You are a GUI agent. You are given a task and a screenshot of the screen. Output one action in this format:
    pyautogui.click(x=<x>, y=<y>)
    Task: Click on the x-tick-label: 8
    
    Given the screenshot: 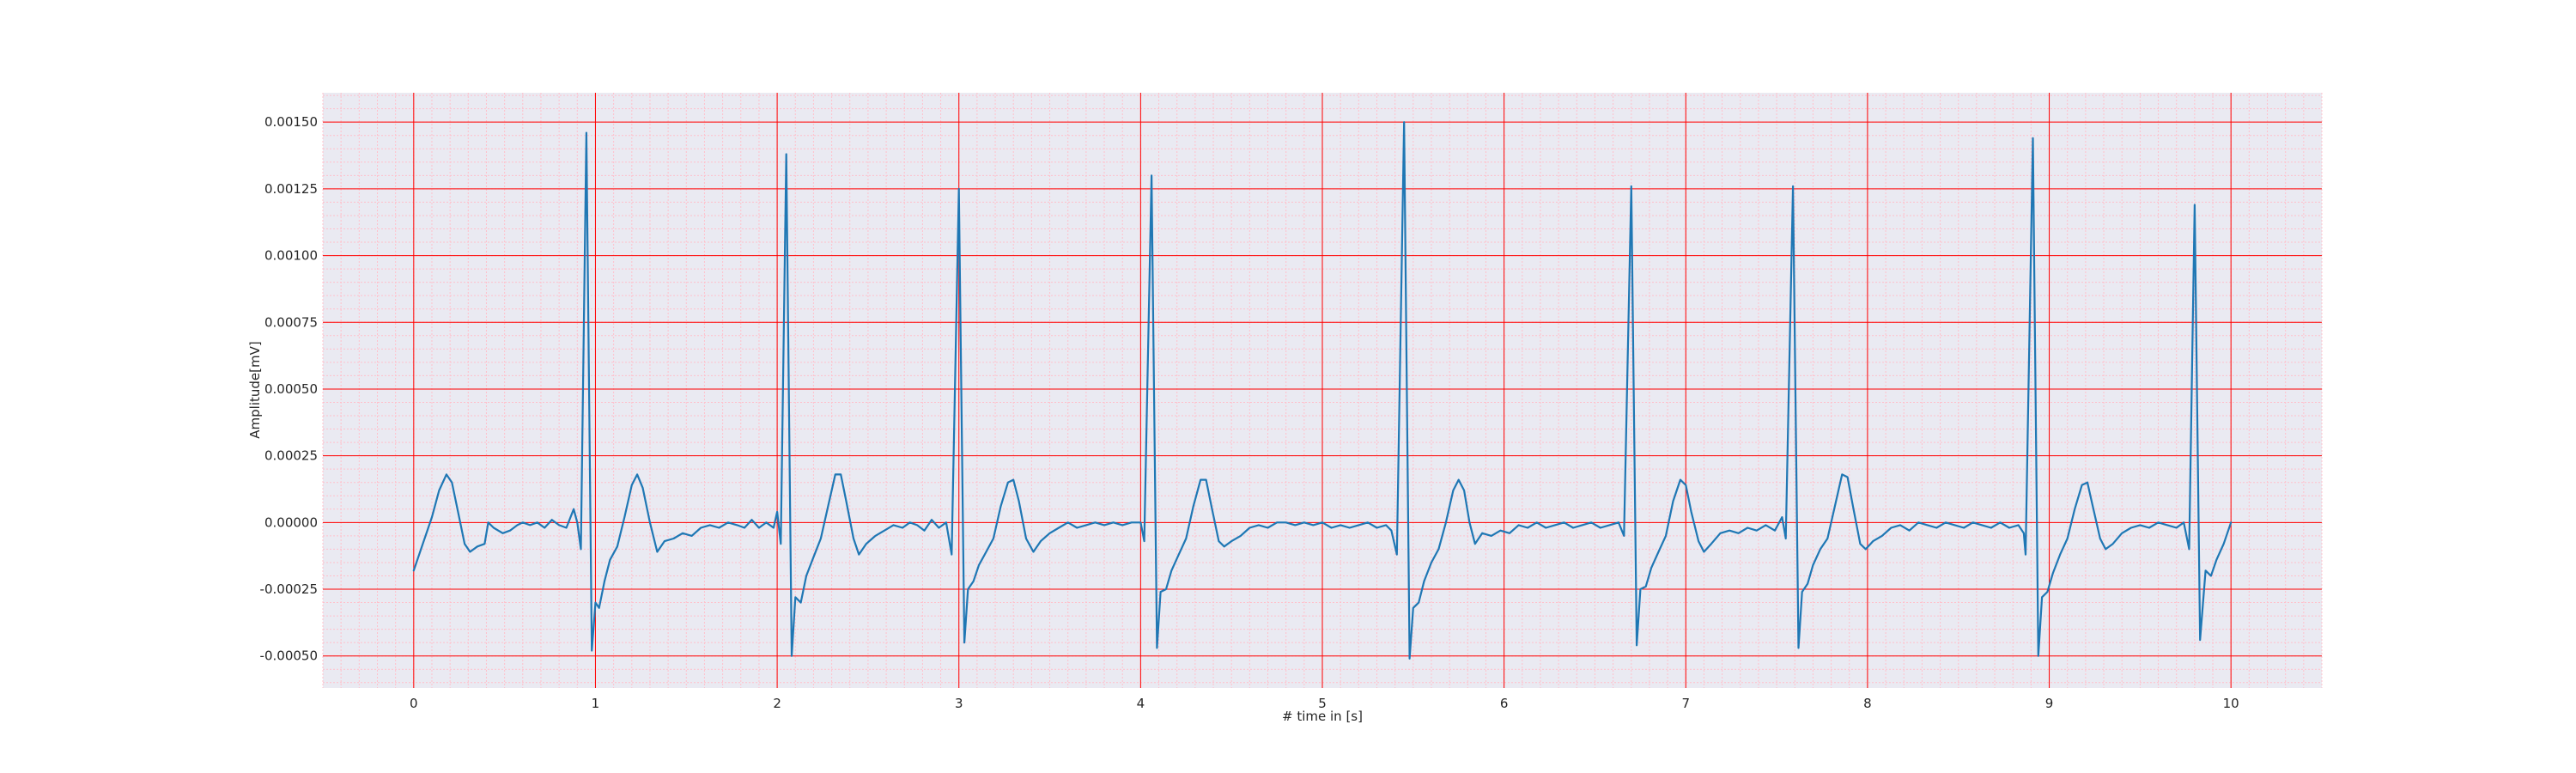 What is the action you would take?
    pyautogui.click(x=1867, y=703)
    